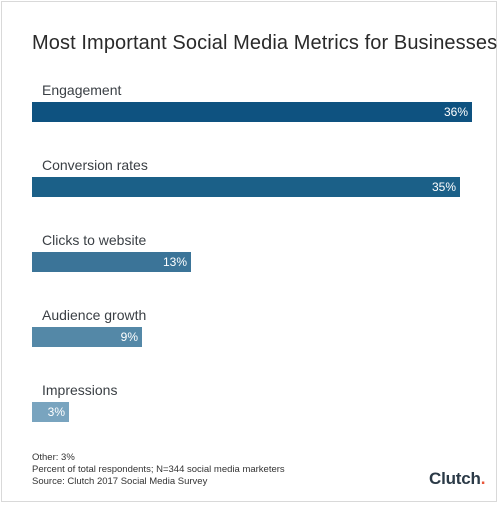  What do you see at coordinates (95, 165) in the screenshot?
I see `category-label: Conversion rates` at bounding box center [95, 165].